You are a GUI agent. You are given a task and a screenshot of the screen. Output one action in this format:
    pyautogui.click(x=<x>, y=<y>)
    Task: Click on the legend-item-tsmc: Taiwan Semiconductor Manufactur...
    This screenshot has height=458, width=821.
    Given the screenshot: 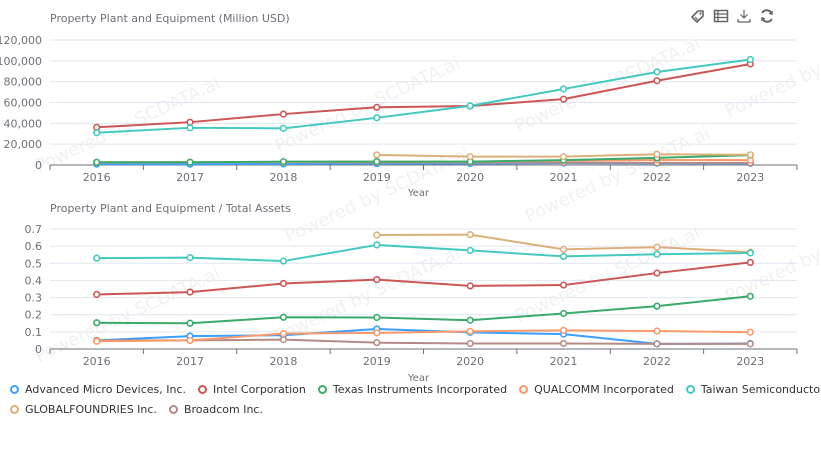 What is the action you would take?
    pyautogui.click(x=753, y=389)
    